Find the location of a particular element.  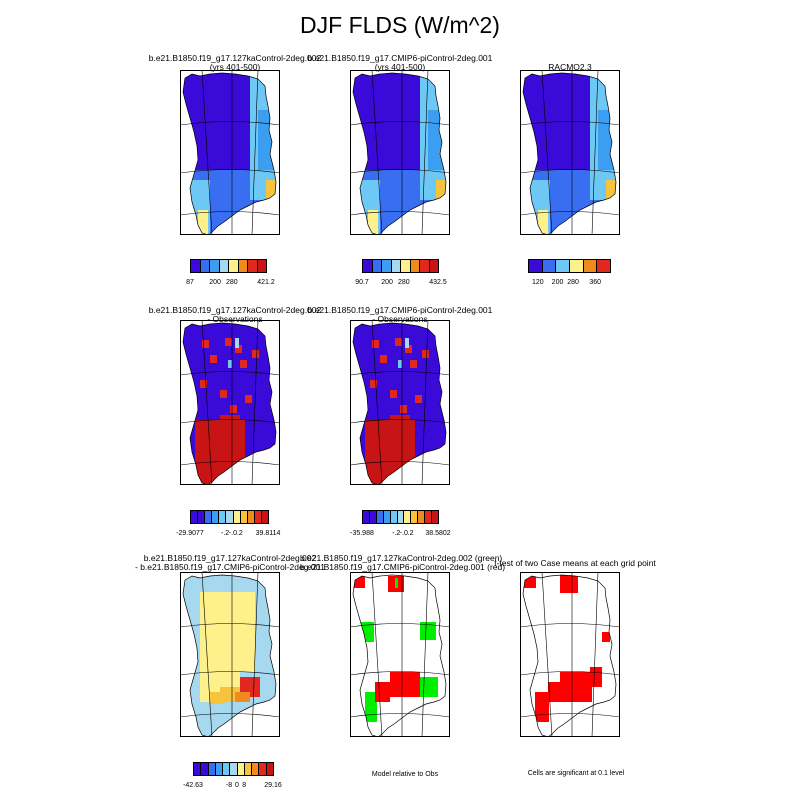

panel-title-3-line-1: RACMO2.3 is located at coordinates (570, 67).